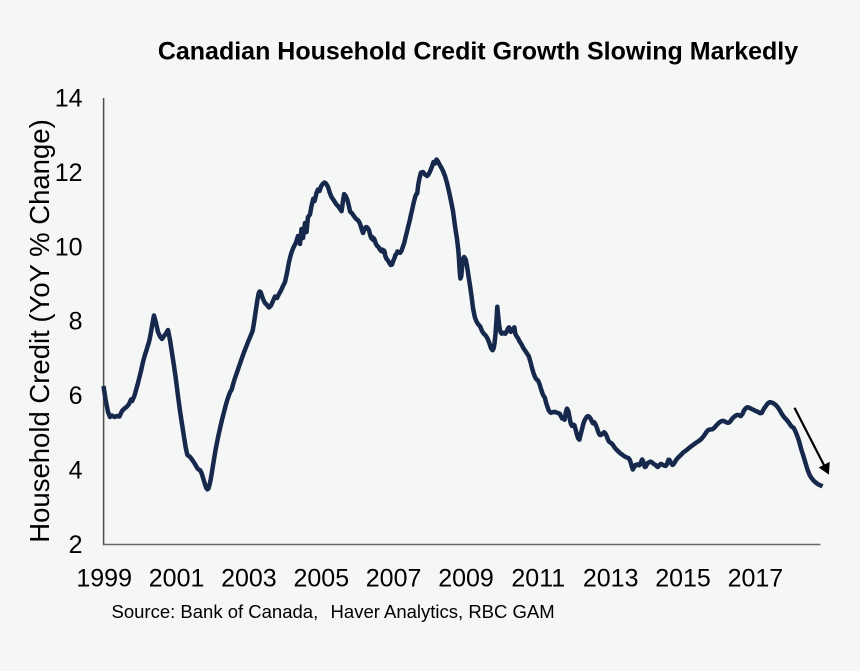 Image resolution: width=860 pixels, height=671 pixels. What do you see at coordinates (177, 579) in the screenshot?
I see `svg-text: 2001` at bounding box center [177, 579].